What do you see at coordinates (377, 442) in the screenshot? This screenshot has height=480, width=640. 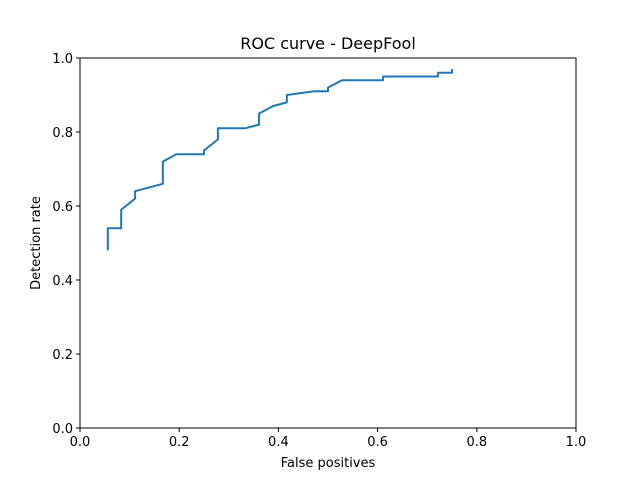 I see `x-tick-label: 0.6` at bounding box center [377, 442].